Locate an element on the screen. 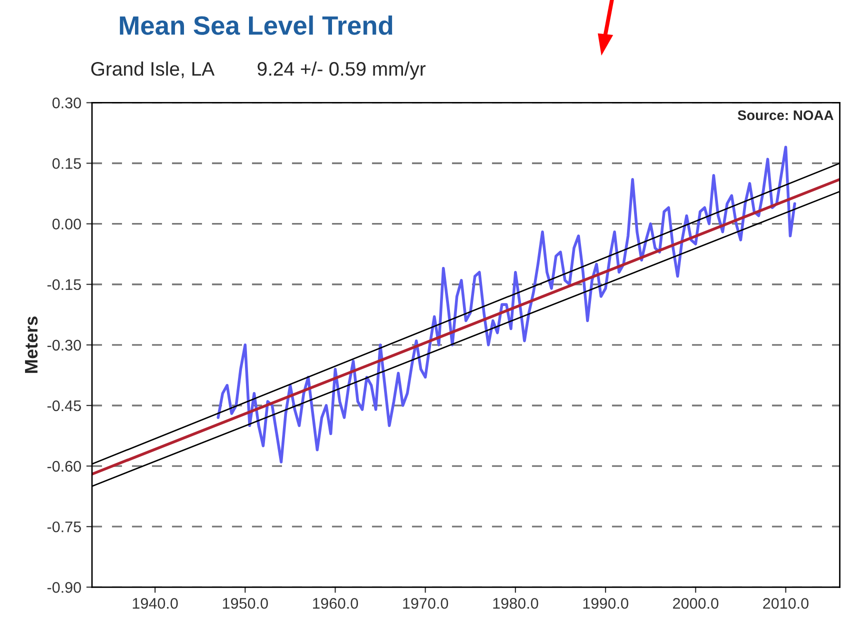 The width and height of the screenshot is (844, 630). x-tick-label: 1990.0 is located at coordinates (605, 603).